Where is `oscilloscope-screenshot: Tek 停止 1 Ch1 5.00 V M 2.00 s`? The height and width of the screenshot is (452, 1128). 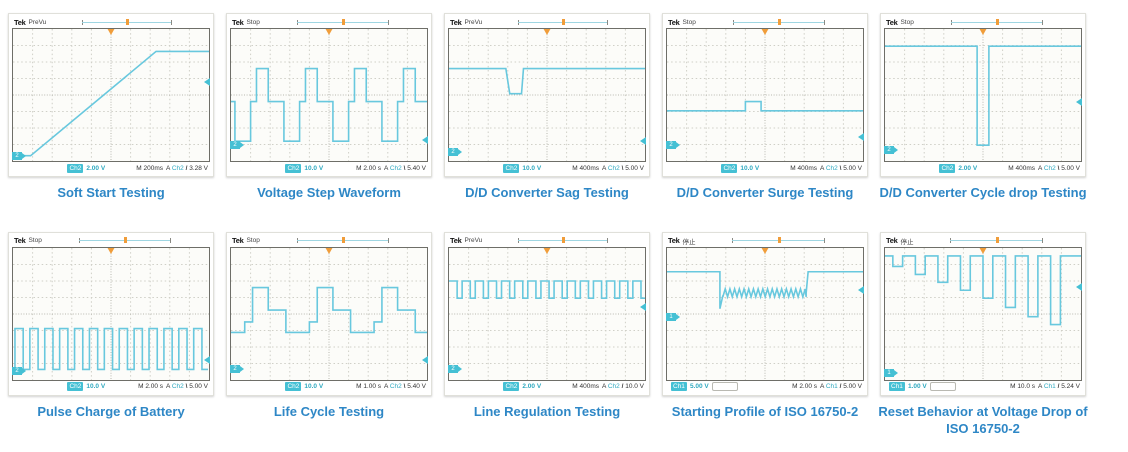 oscilloscope-screenshot: Tek 停止 1 Ch1 5.00 V M 2.00 s is located at coordinates (765, 313).